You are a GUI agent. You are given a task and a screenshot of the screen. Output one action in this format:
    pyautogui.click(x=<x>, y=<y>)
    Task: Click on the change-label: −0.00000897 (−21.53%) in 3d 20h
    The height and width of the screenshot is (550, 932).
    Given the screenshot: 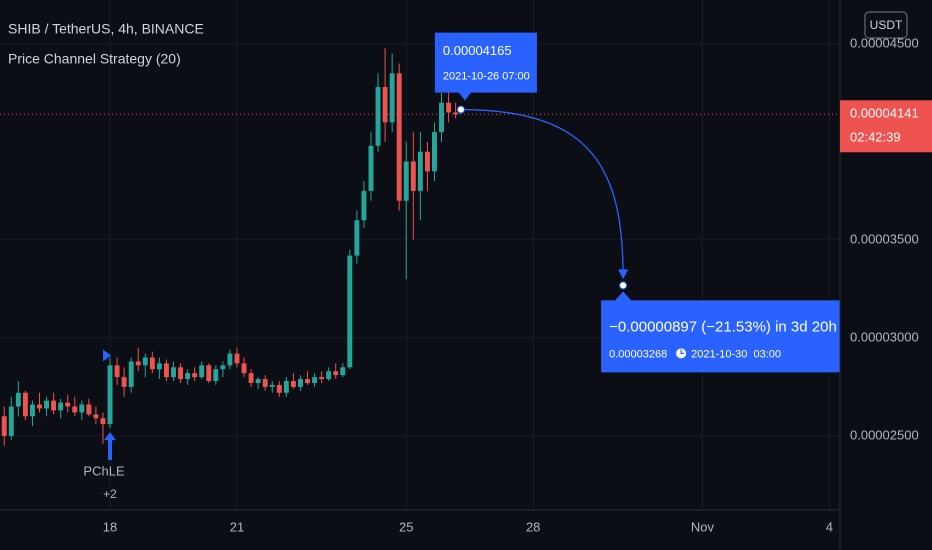 What is the action you would take?
    pyautogui.click(x=723, y=326)
    